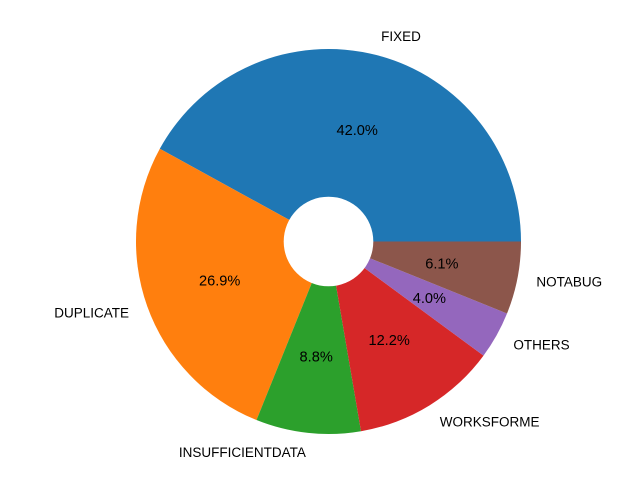 The image size is (640, 480). I want to click on svg-text: 6.1%, so click(441, 265).